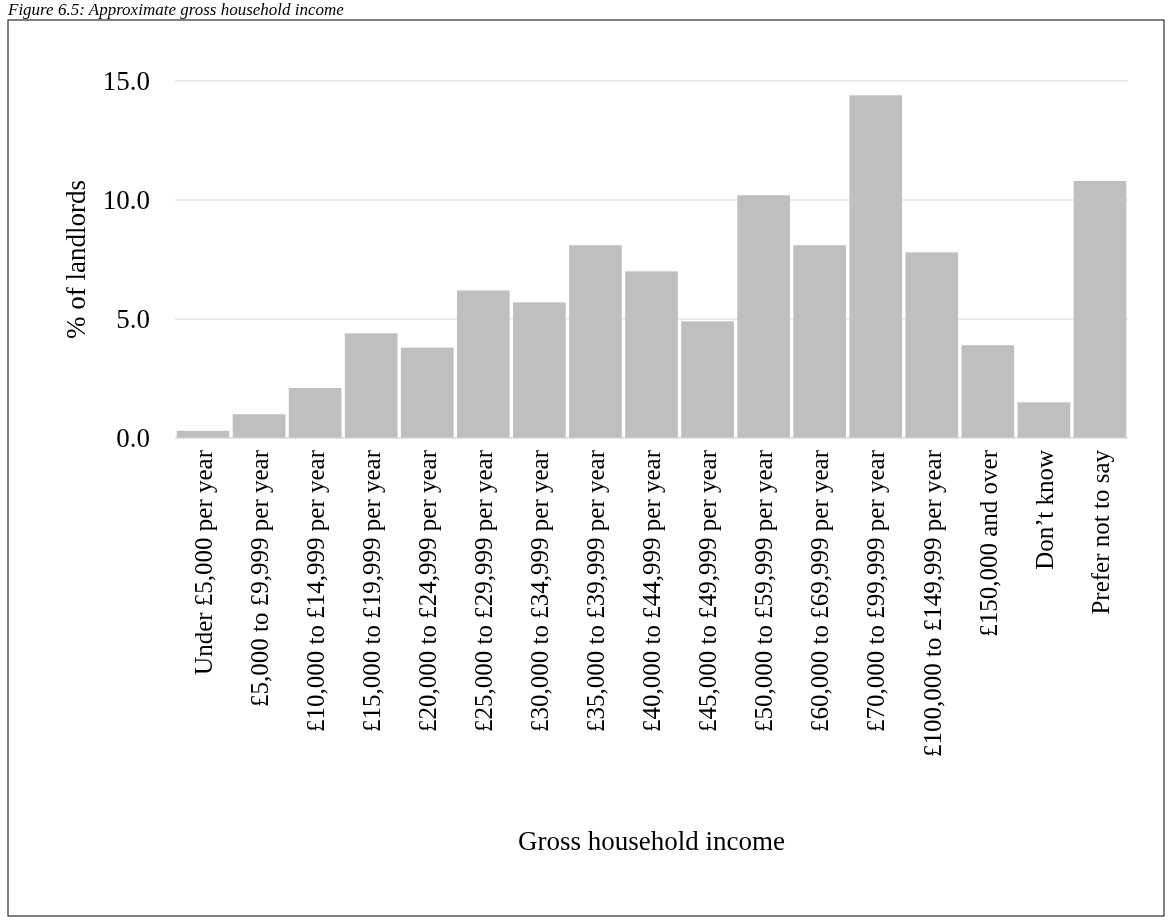 The image size is (1171, 924). I want to click on x-tick-label: £40,000 to £44,999 per year, so click(652, 590).